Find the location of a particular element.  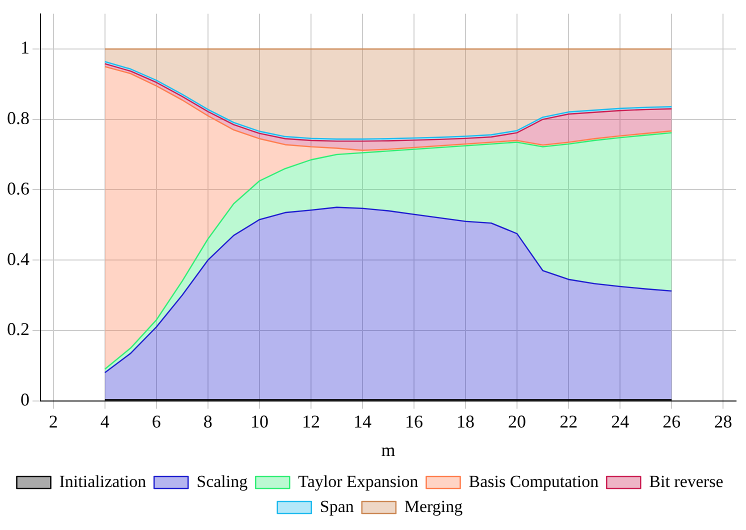

x-tick-label: 10 is located at coordinates (259, 421).